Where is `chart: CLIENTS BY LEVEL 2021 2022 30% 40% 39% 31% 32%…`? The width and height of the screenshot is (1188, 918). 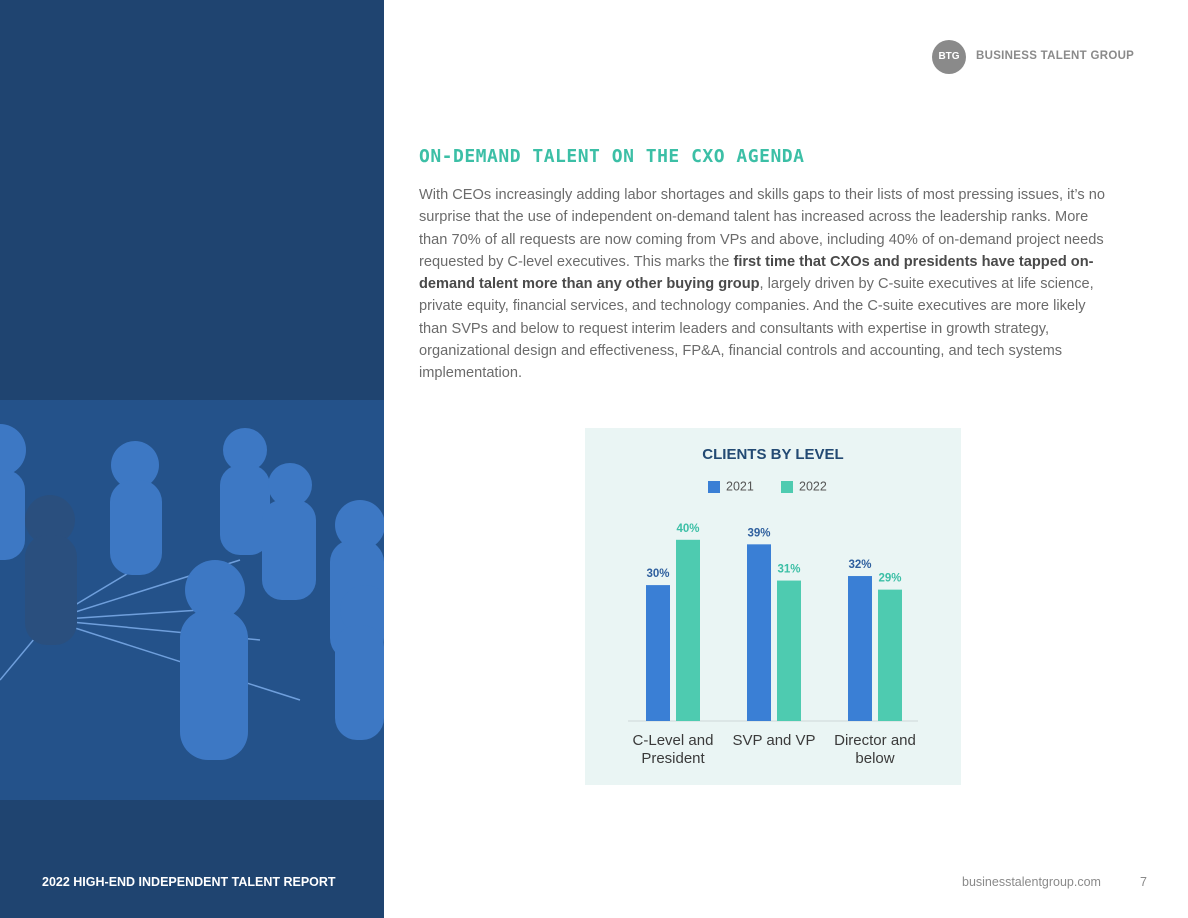 chart: CLIENTS BY LEVEL 2021 2022 30% 40% 39% 31% 32%… is located at coordinates (773, 606).